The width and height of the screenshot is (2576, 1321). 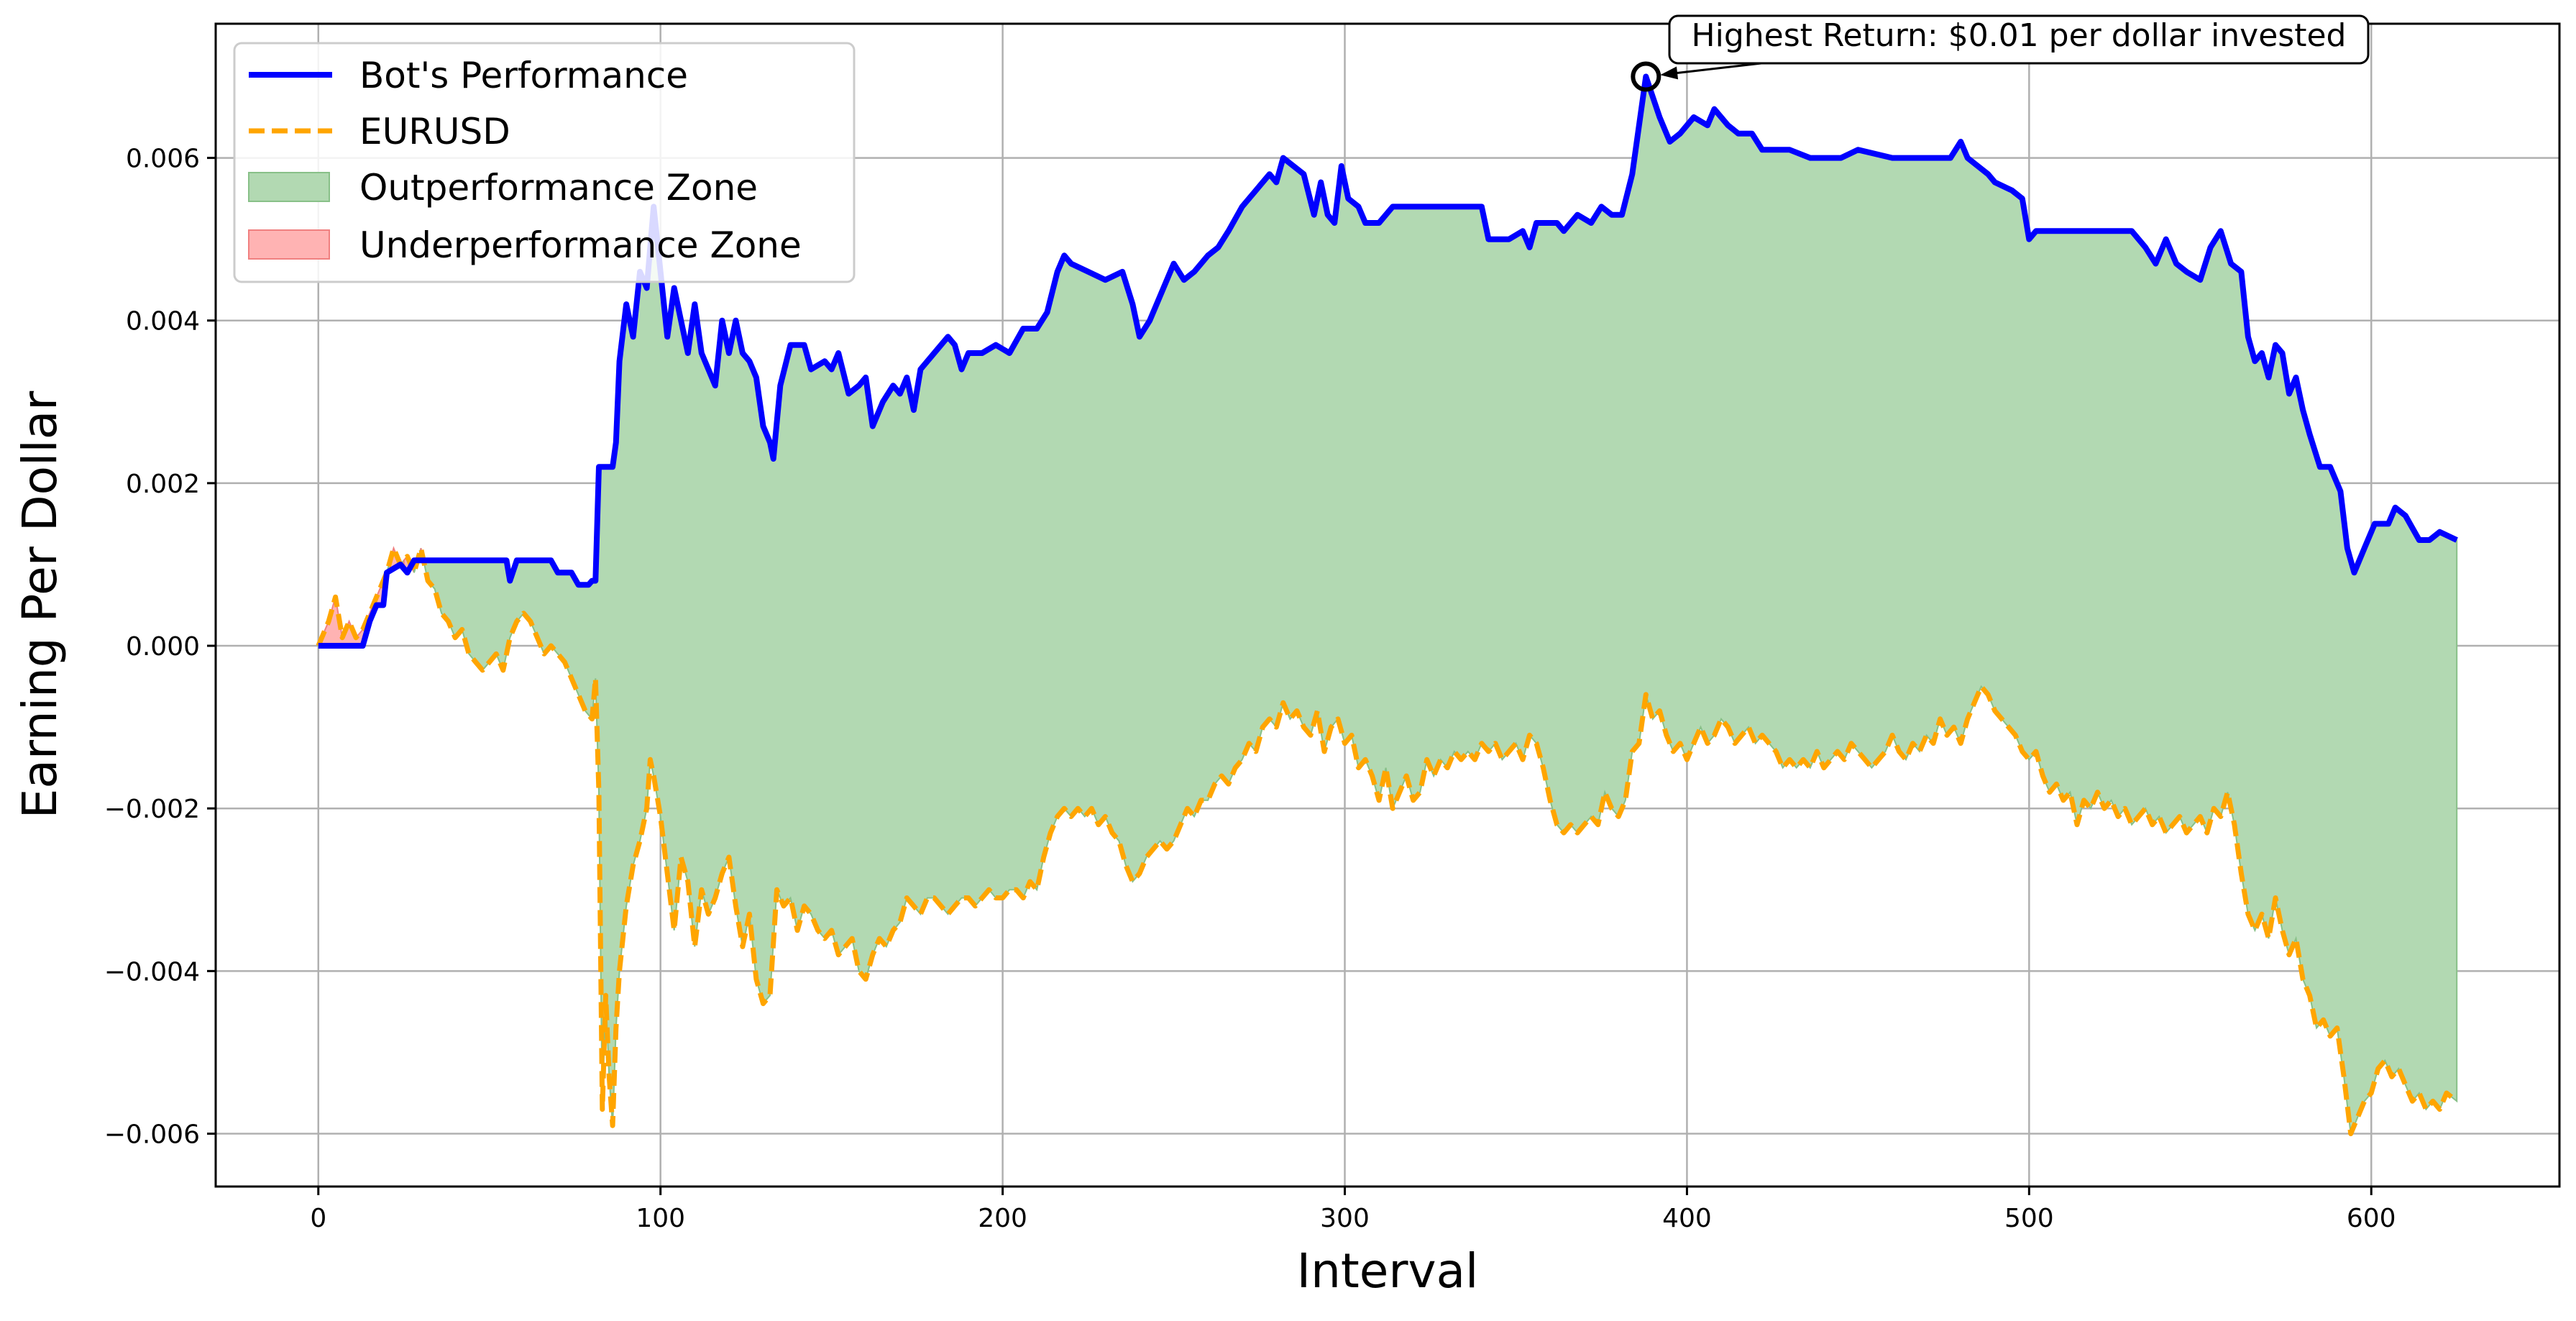 I want to click on highest-return-marker, so click(x=1646, y=76).